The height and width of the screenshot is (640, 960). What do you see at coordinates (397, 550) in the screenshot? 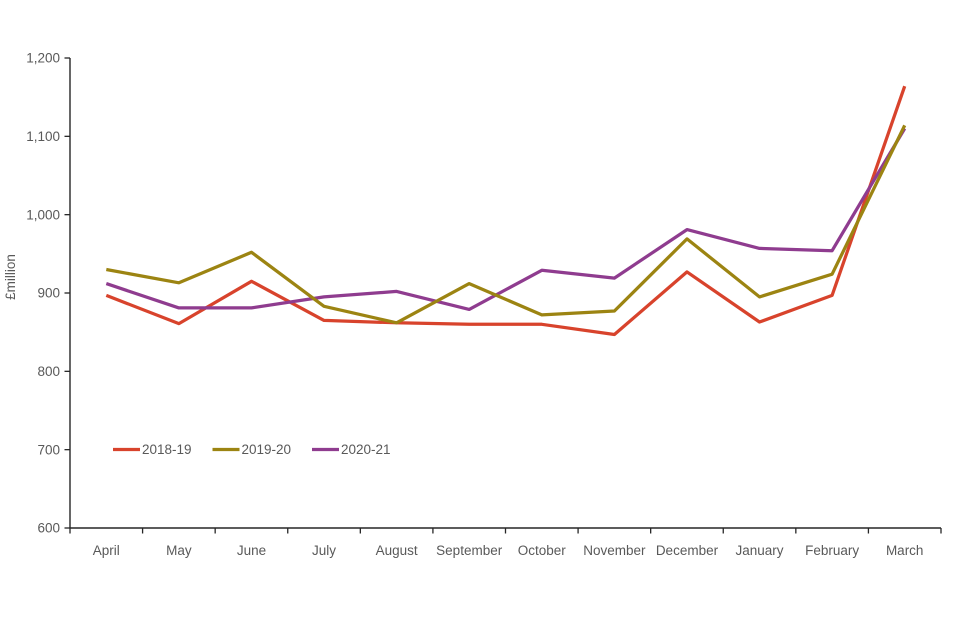
I see `x-axis-category-label: August` at bounding box center [397, 550].